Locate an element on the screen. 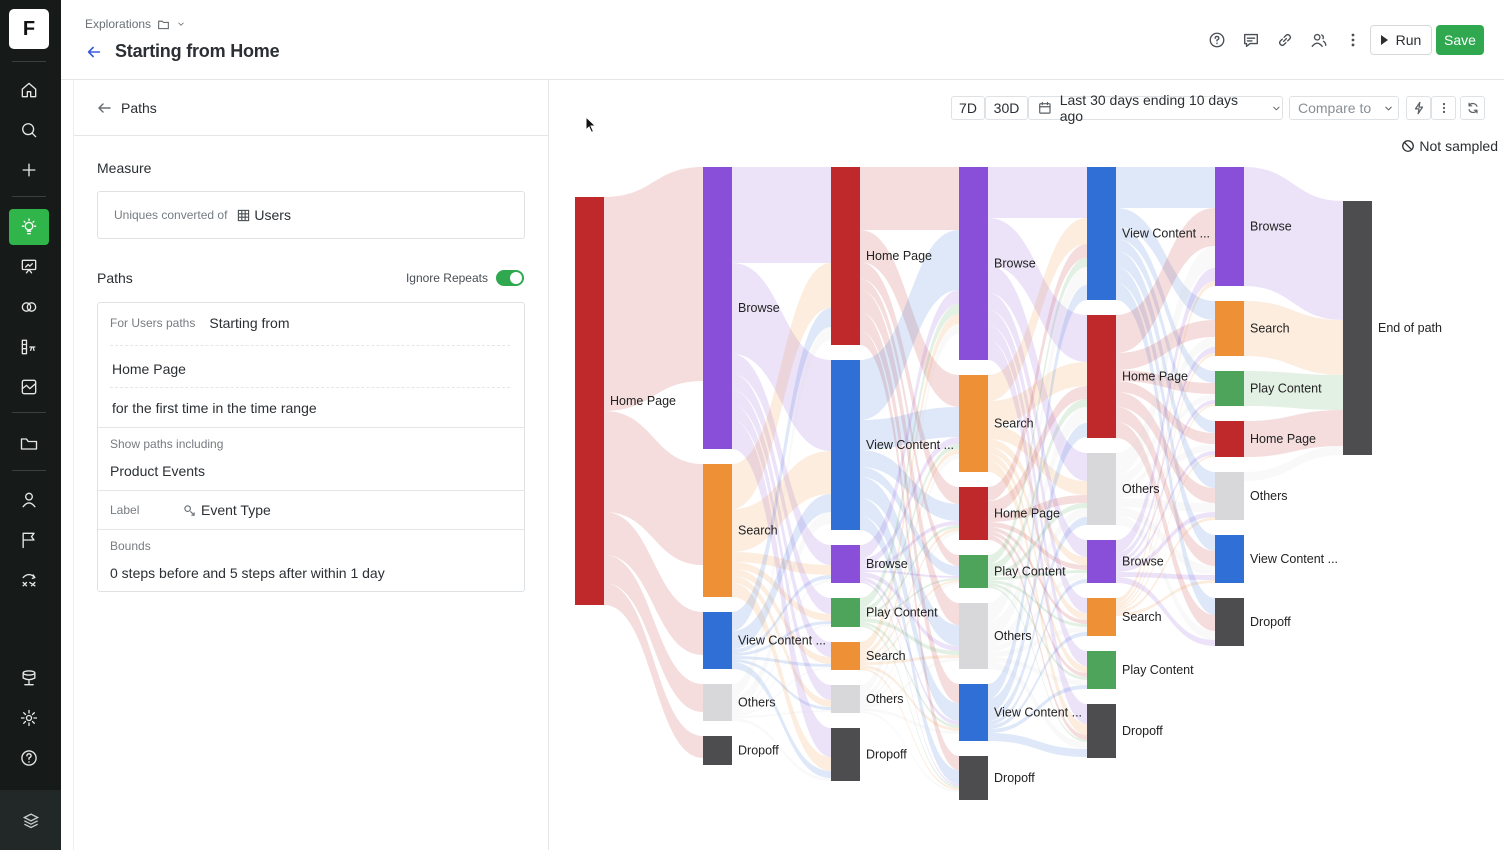 The height and width of the screenshot is (850, 1504). sankey-node-s3-view is located at coordinates (973, 712).